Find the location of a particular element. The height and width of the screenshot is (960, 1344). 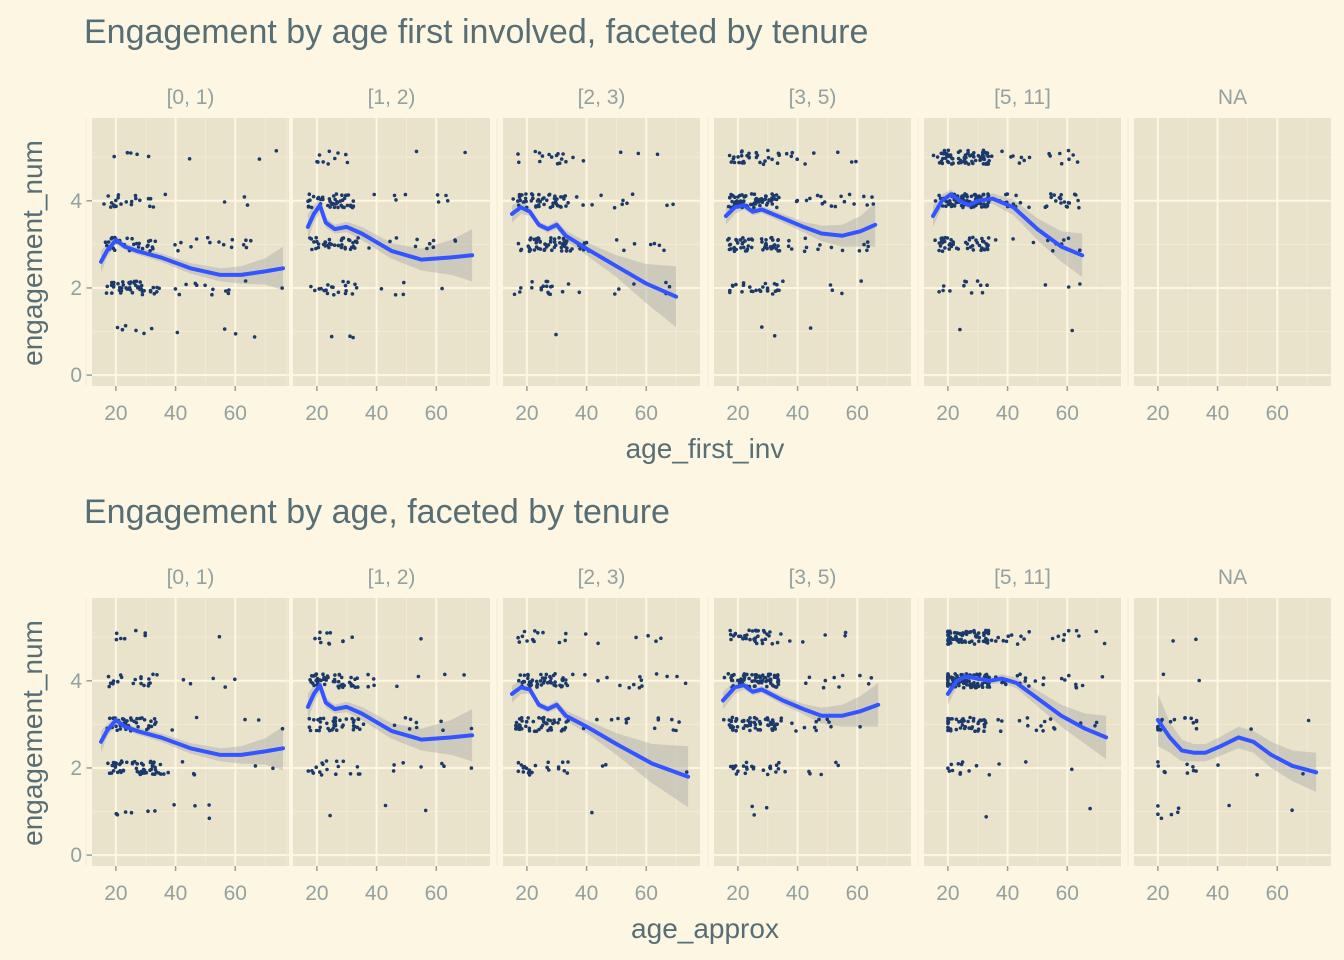

y-axis-ticks: 0 2 4 is located at coordinates (81, 288).